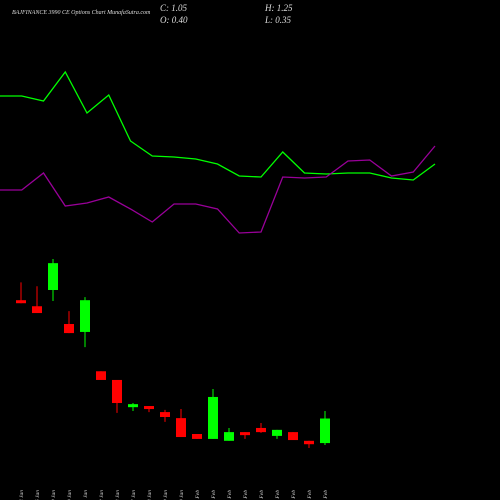 The height and width of the screenshot is (500, 500). I want to click on x-tick-label: 03 Feb, so click(214, 495).